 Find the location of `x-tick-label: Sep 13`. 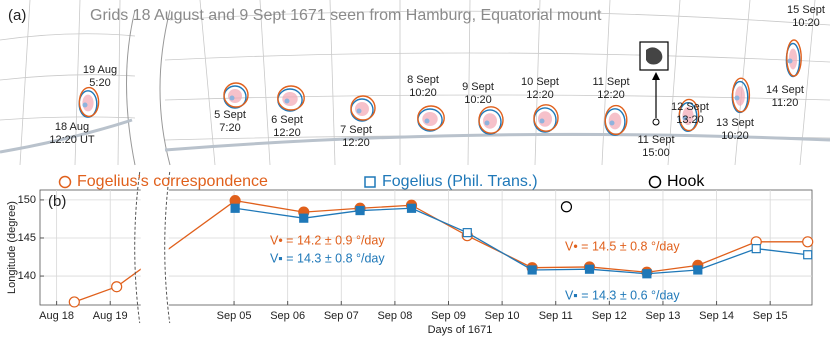

x-tick-label: Sep 13 is located at coordinates (663, 316).